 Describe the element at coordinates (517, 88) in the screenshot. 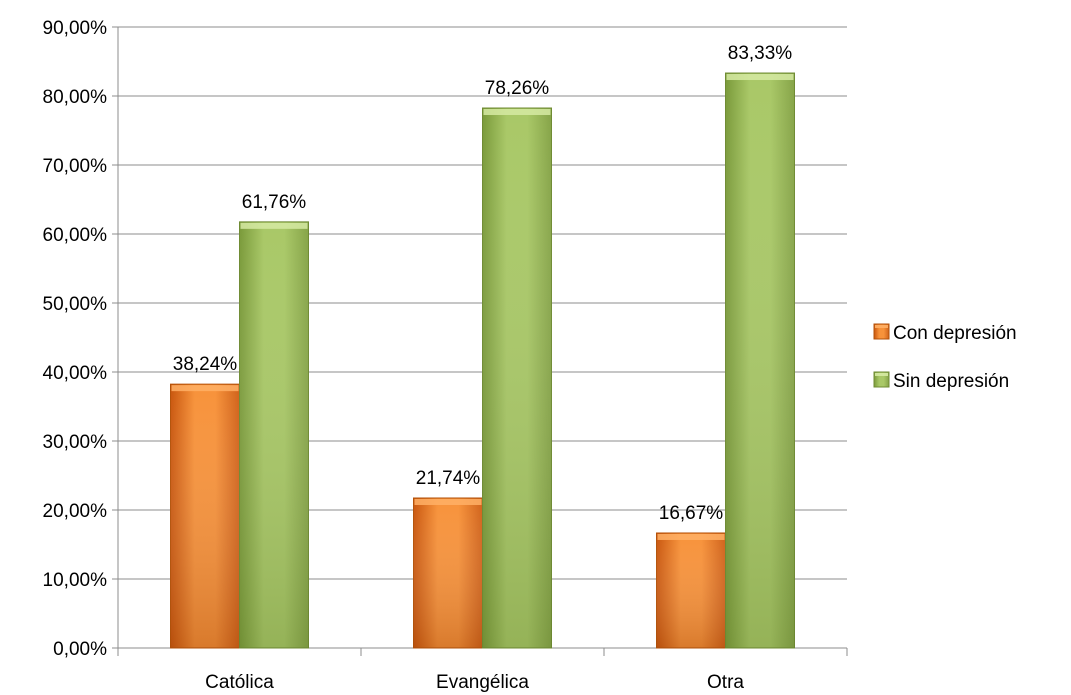

I see `data-label: 78,26%` at that location.